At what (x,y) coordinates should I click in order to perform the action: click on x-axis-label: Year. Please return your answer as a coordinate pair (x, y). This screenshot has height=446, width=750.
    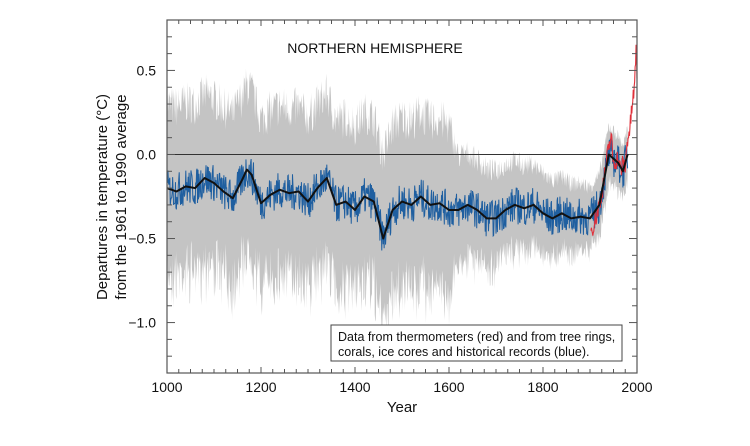
    Looking at the image, I should click on (402, 407).